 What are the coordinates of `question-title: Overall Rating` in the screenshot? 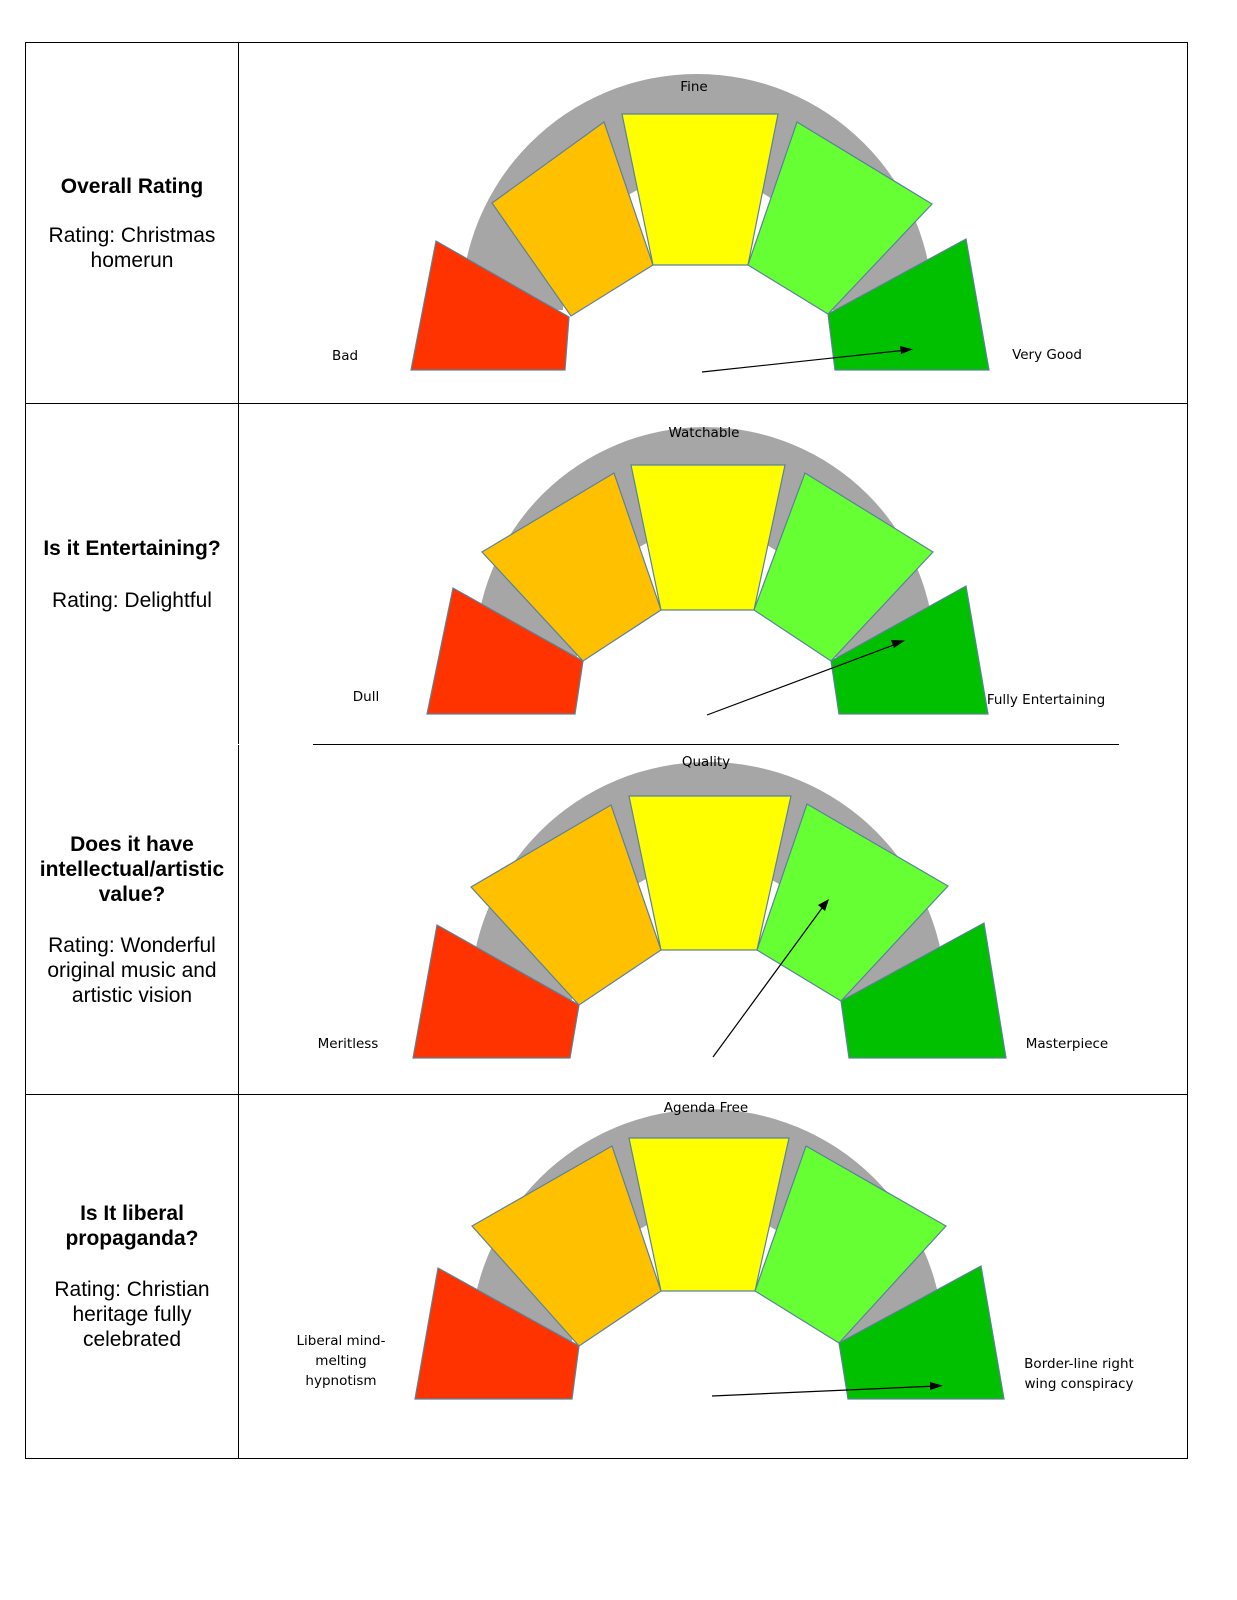 It's located at (132, 186).